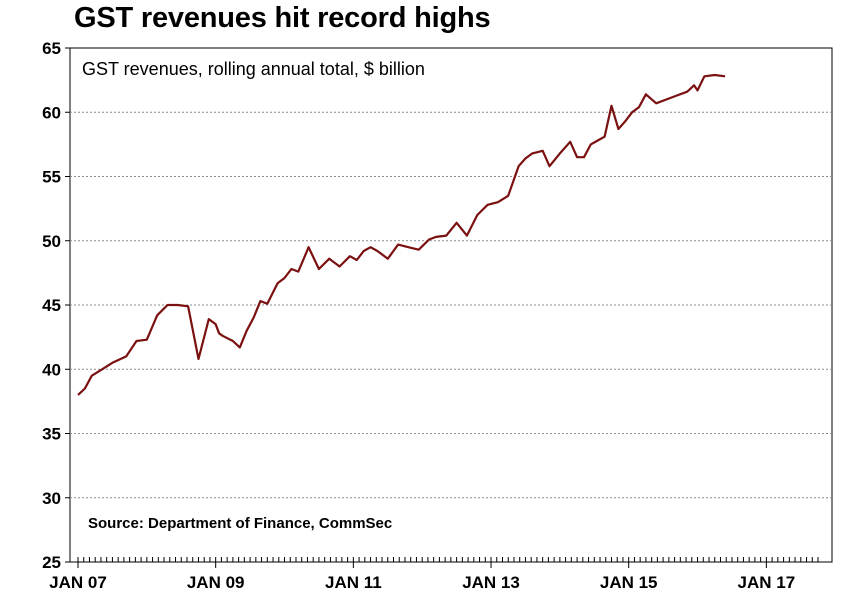  I want to click on y-axis: 25 30 35 40 45 50 55 60 65, so click(56, 305).